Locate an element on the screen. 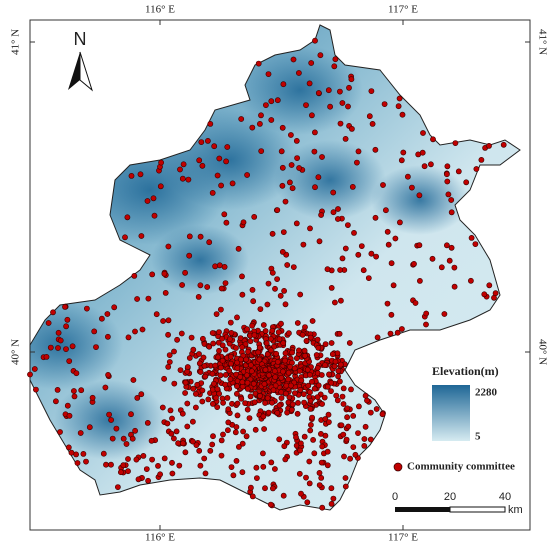 The width and height of the screenshot is (550, 546). scale-label: 20 is located at coordinates (450, 497).